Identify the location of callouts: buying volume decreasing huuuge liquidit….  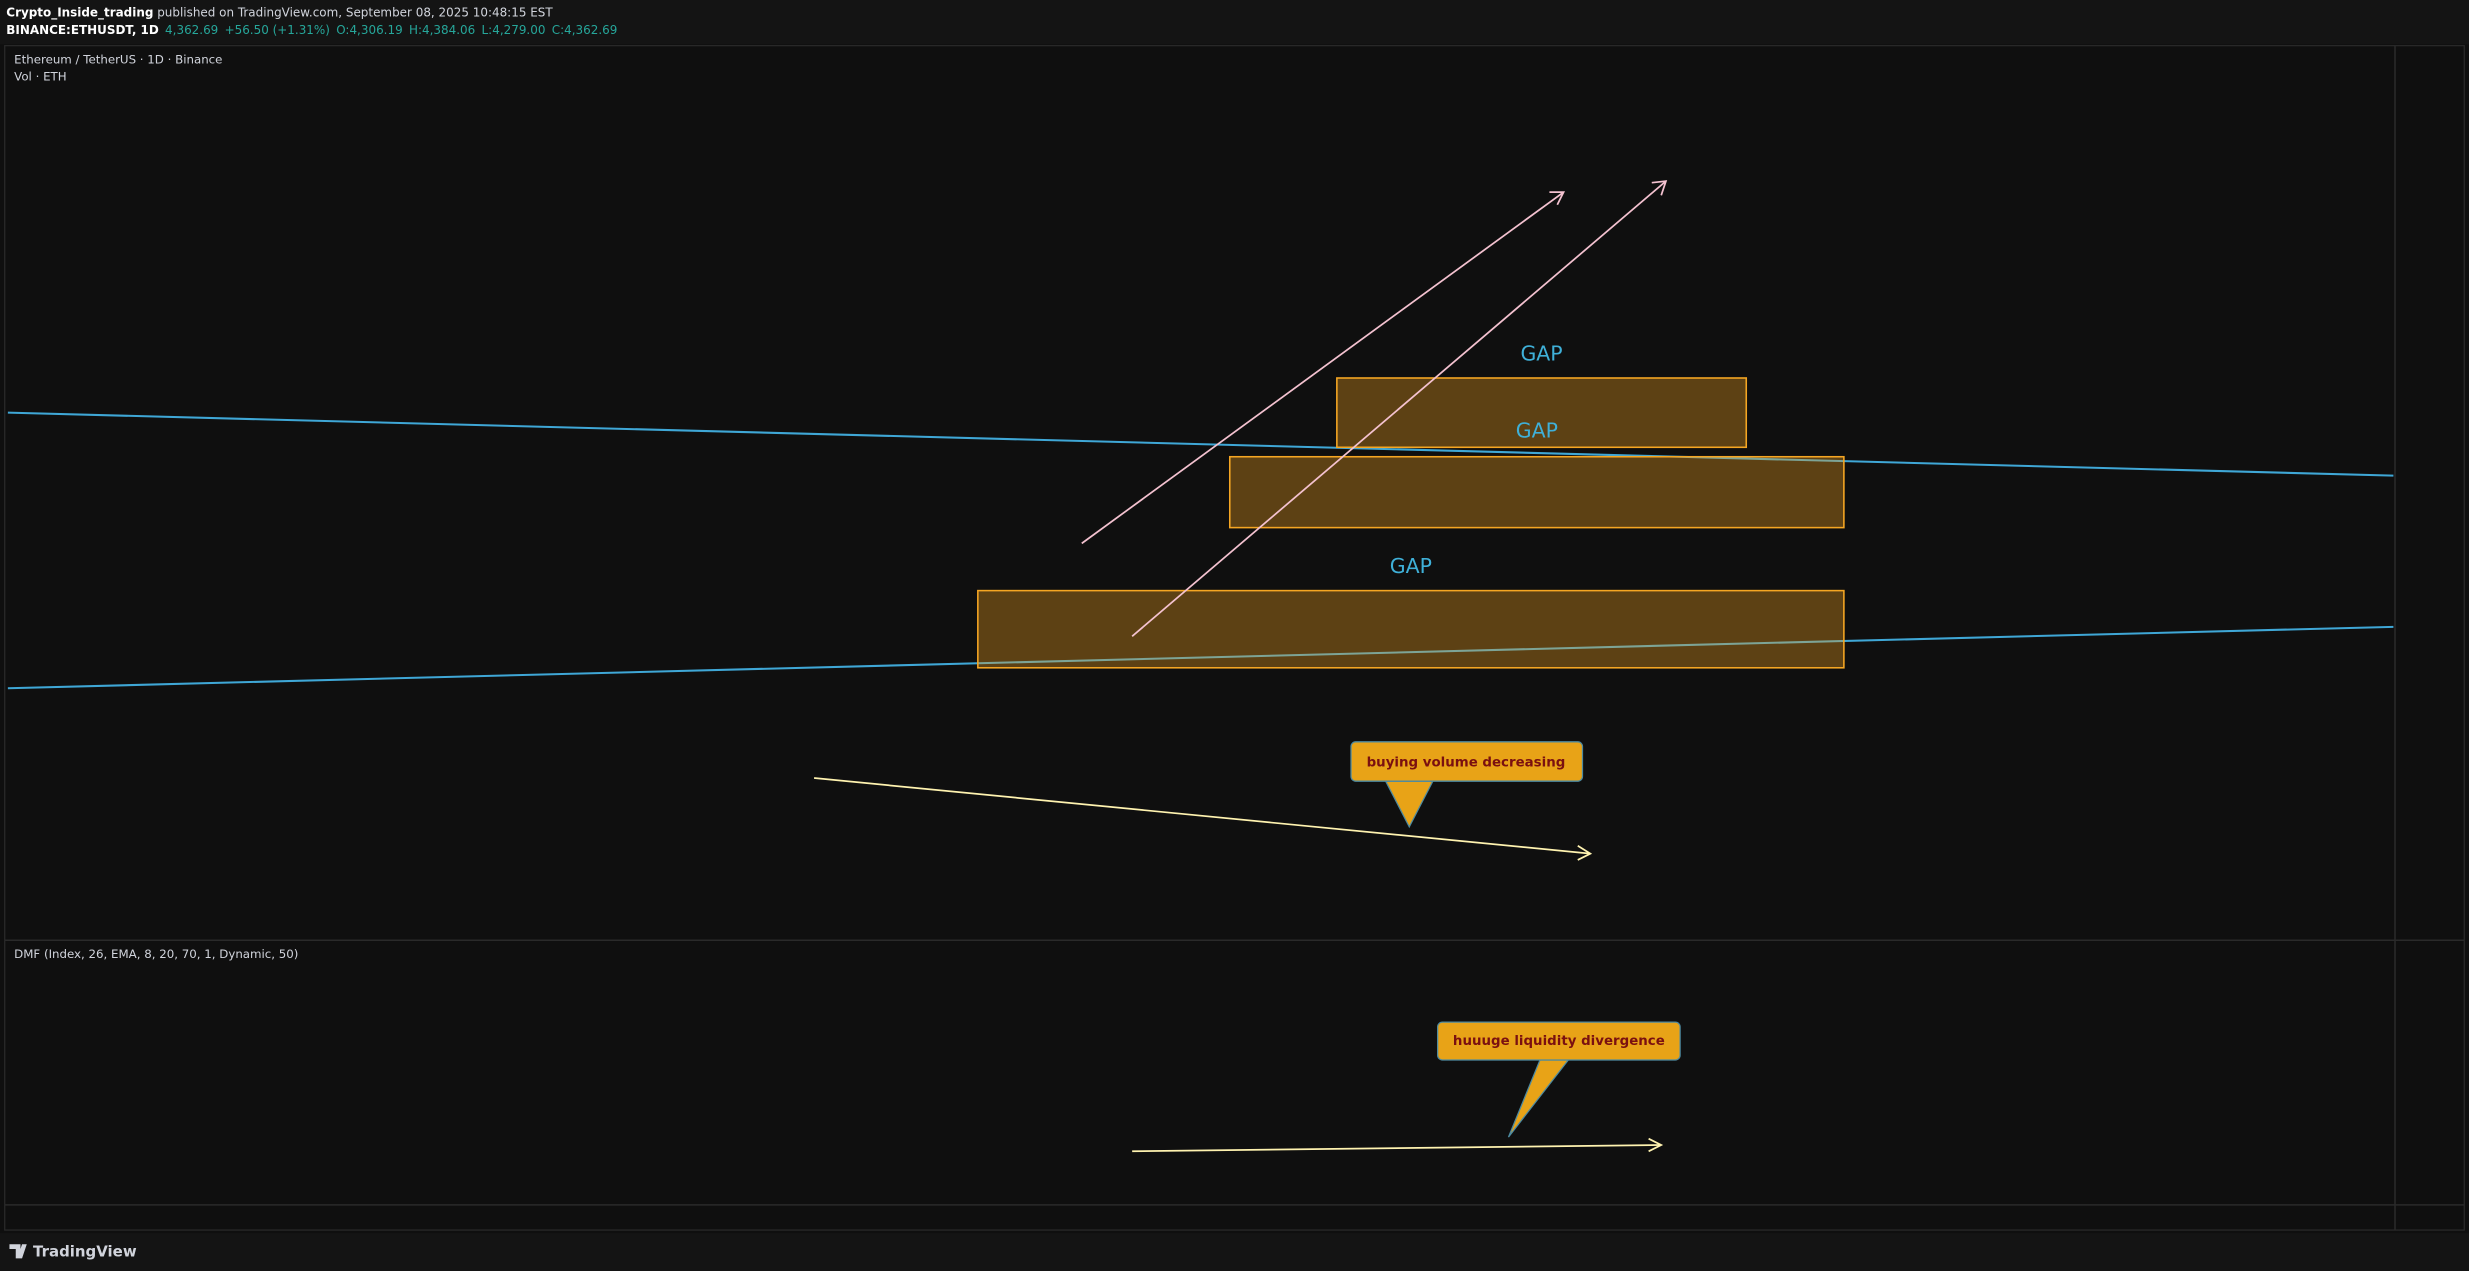
(1515, 939).